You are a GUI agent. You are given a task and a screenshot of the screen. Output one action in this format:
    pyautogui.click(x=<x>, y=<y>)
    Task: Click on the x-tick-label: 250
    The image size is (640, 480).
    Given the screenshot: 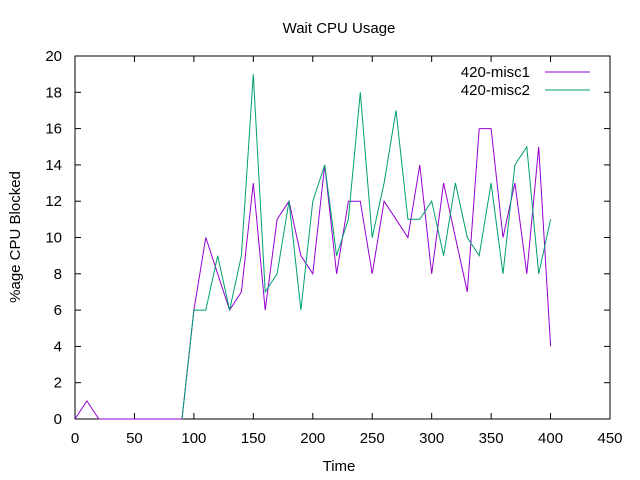 What is the action you would take?
    pyautogui.click(x=372, y=438)
    